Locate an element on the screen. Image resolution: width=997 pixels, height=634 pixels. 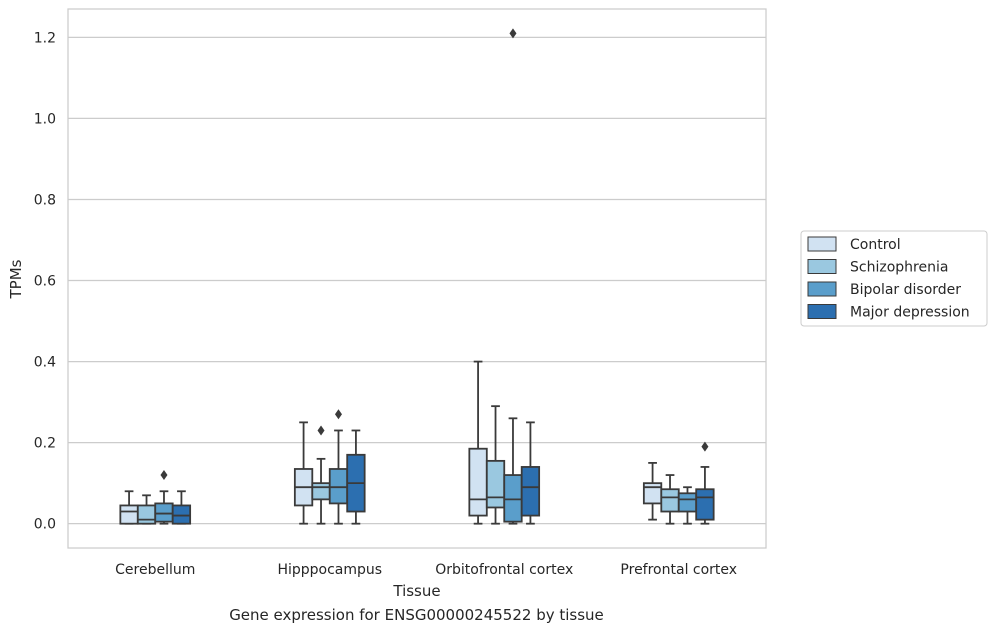
x-tick-label: Cerebellum is located at coordinates (155, 570).